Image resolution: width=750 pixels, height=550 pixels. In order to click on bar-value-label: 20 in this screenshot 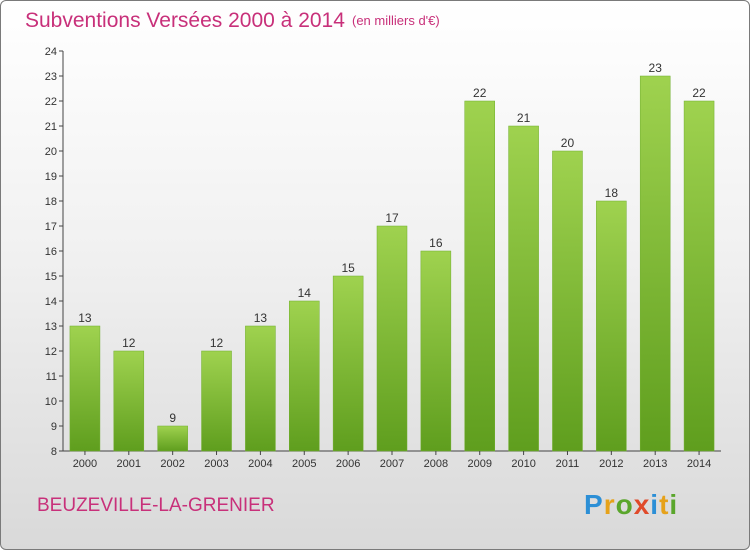, I will do `click(568, 143)`.